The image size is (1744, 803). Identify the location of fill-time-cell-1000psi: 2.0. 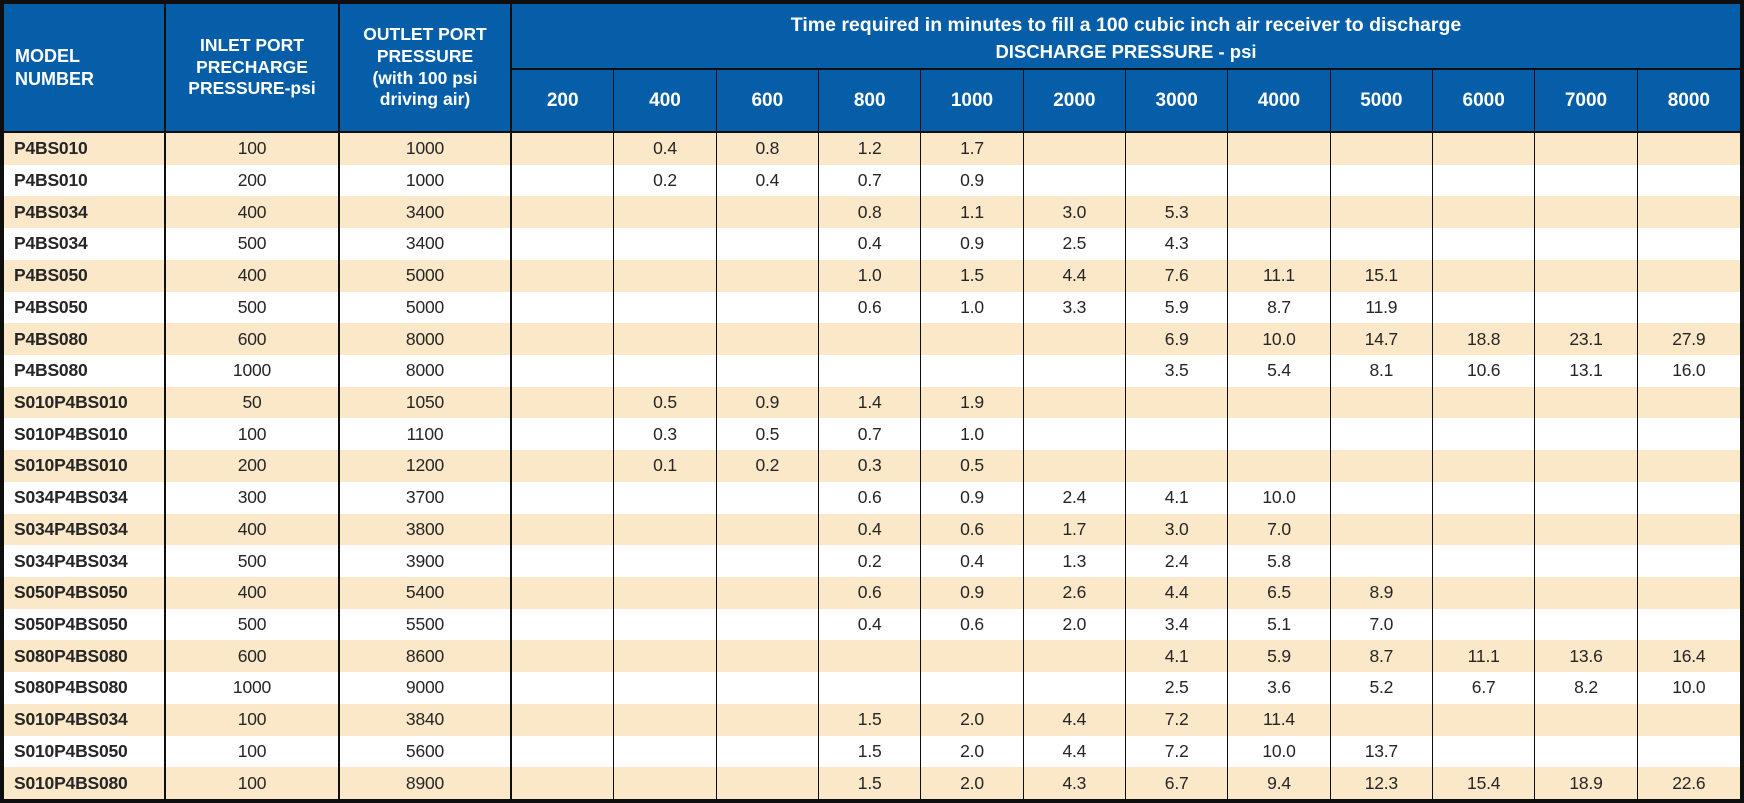
(972, 719).